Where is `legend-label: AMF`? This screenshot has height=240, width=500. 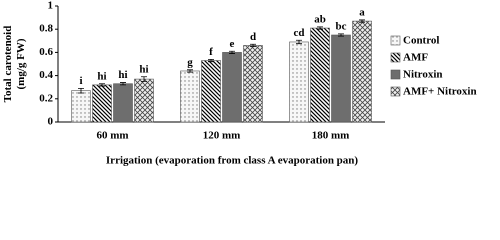
legend-label: AMF is located at coordinates (415, 58).